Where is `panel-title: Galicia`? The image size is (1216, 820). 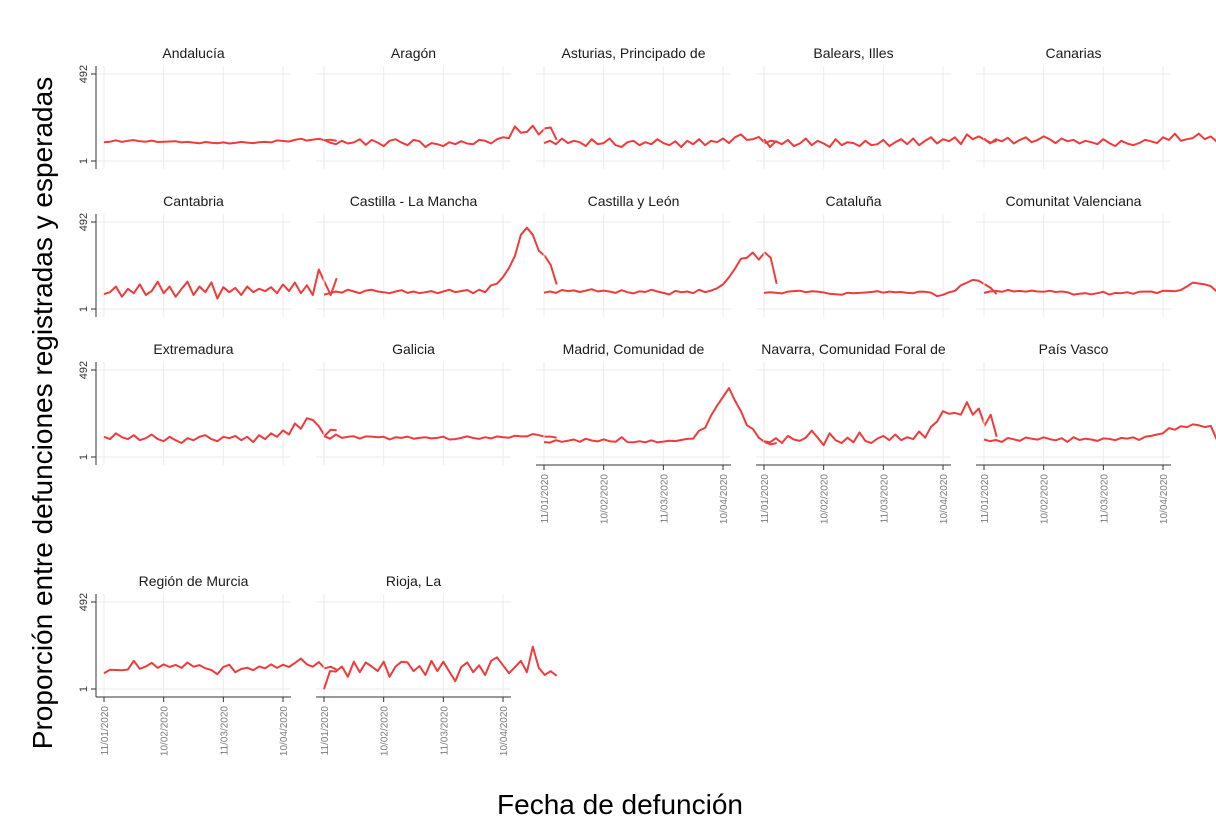
panel-title: Galicia is located at coordinates (413, 349).